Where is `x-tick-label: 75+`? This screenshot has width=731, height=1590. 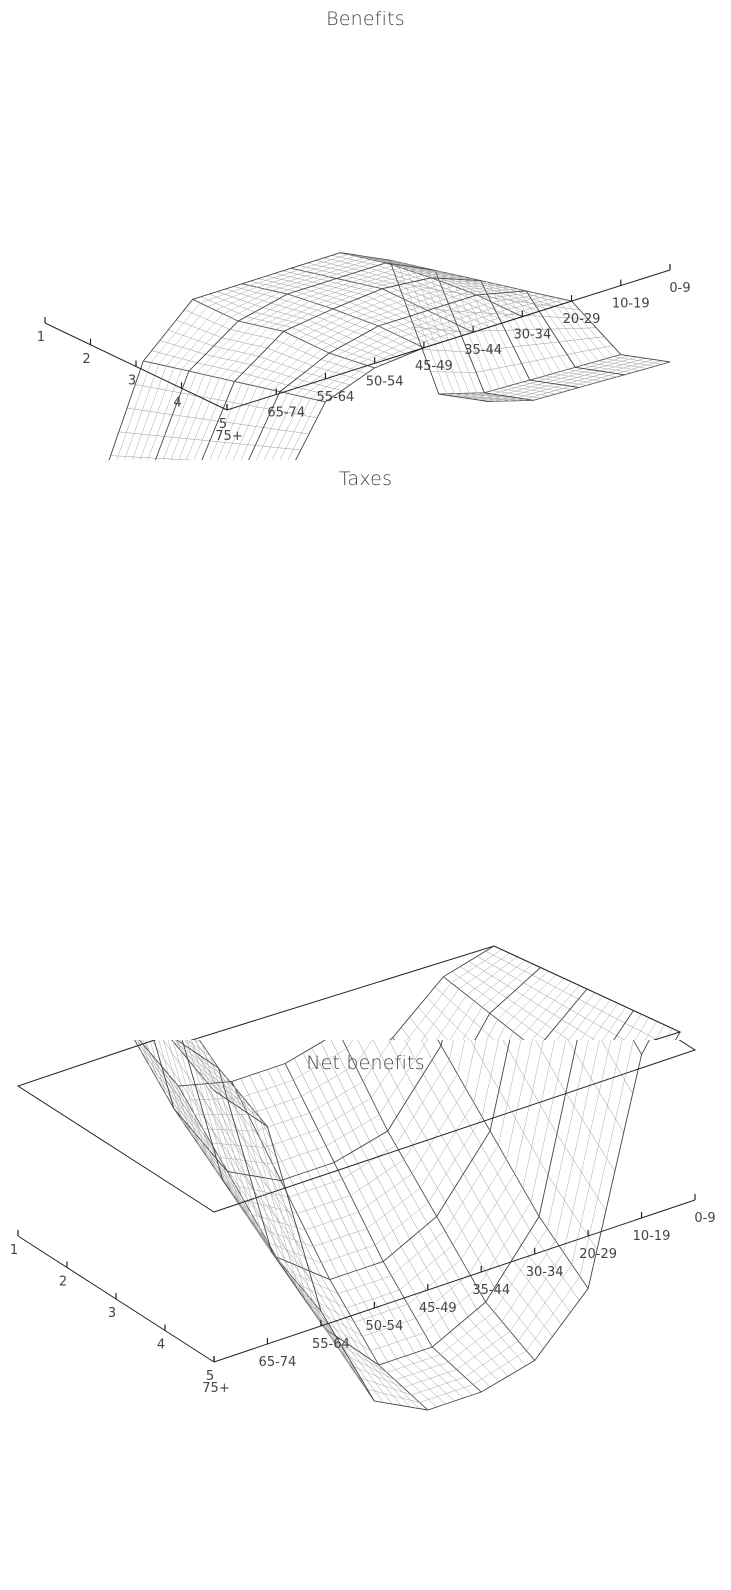
x-tick-label: 75+ is located at coordinates (228, 436).